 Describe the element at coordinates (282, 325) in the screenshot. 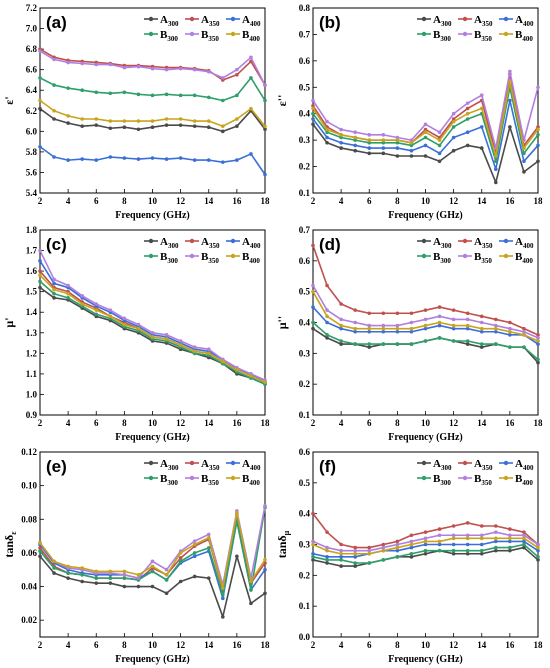

I see `y-axis-title-main: μ` at that location.